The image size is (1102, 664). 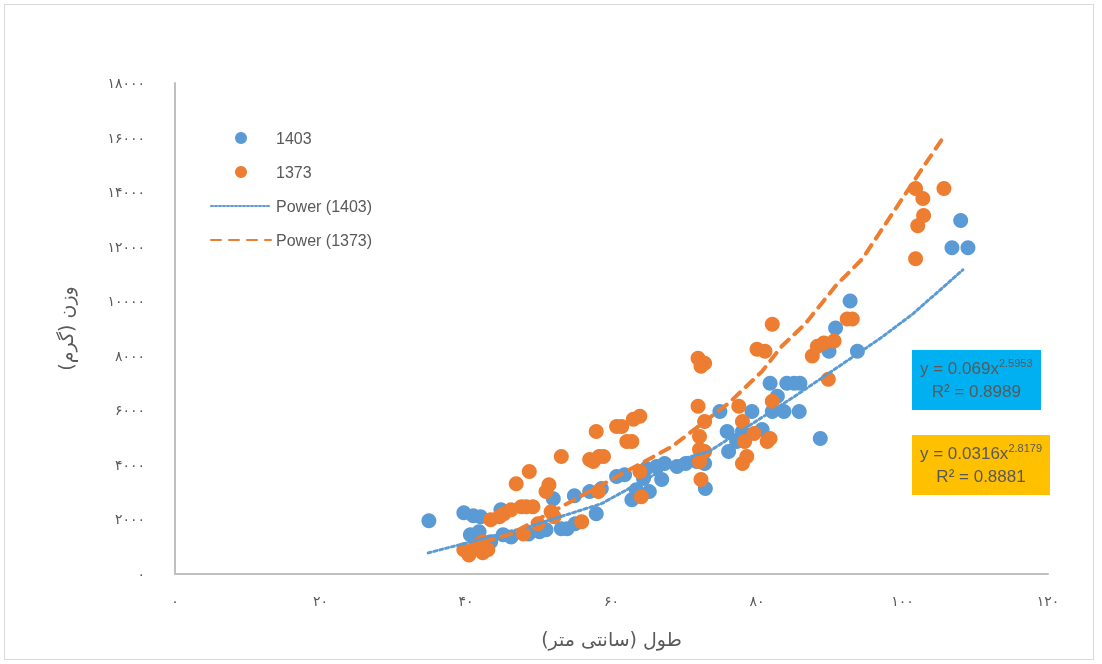 What do you see at coordinates (294, 172) in the screenshot?
I see `legend-label: 1373` at bounding box center [294, 172].